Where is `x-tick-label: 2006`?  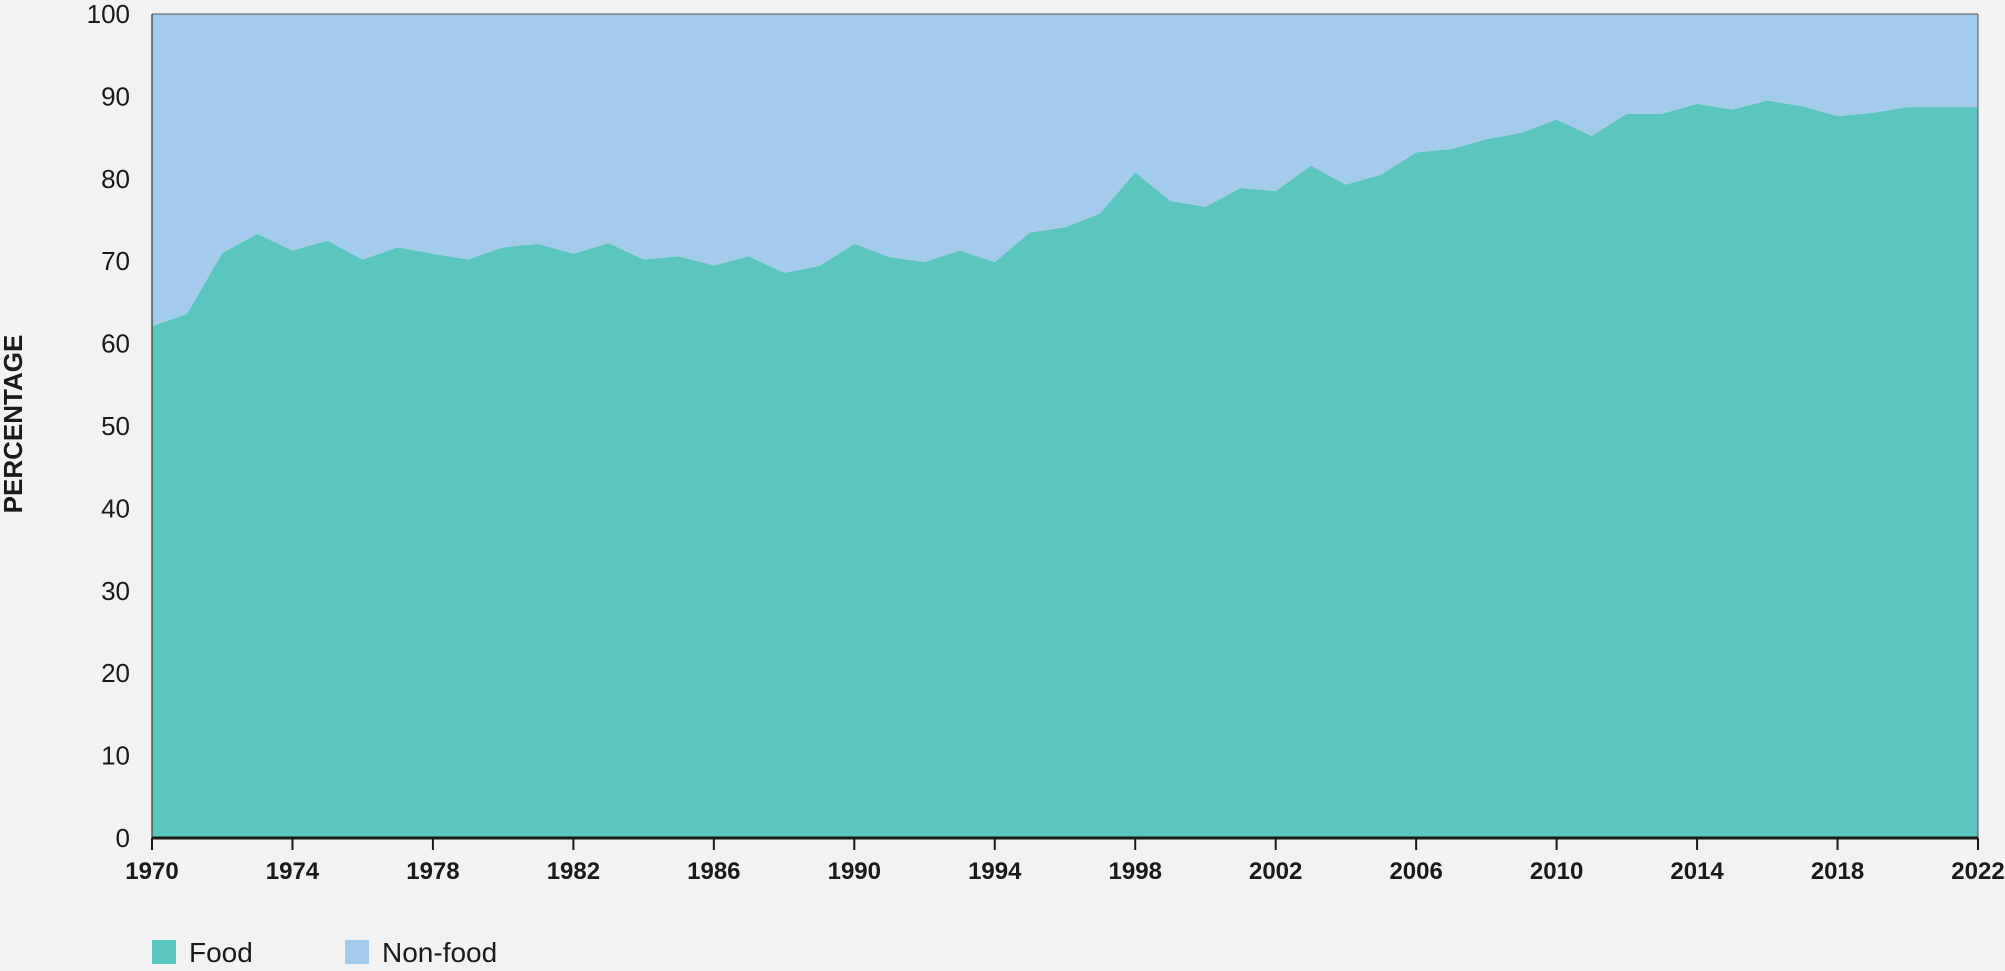
x-tick-label: 2006 is located at coordinates (1415, 871).